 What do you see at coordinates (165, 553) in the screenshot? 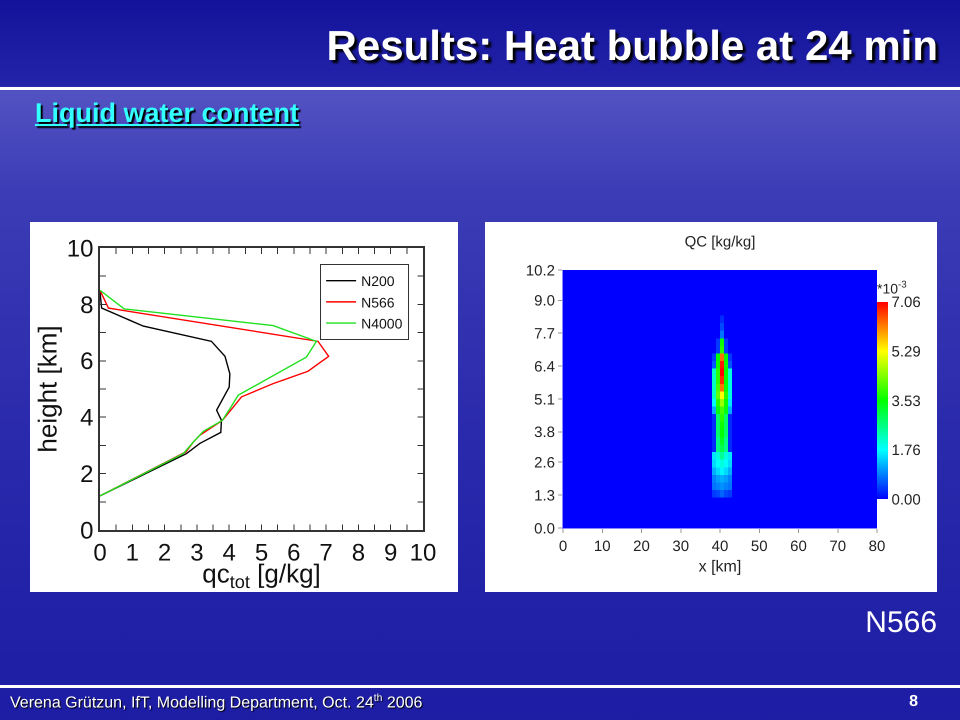
I see `x-tick-label: 2` at bounding box center [165, 553].